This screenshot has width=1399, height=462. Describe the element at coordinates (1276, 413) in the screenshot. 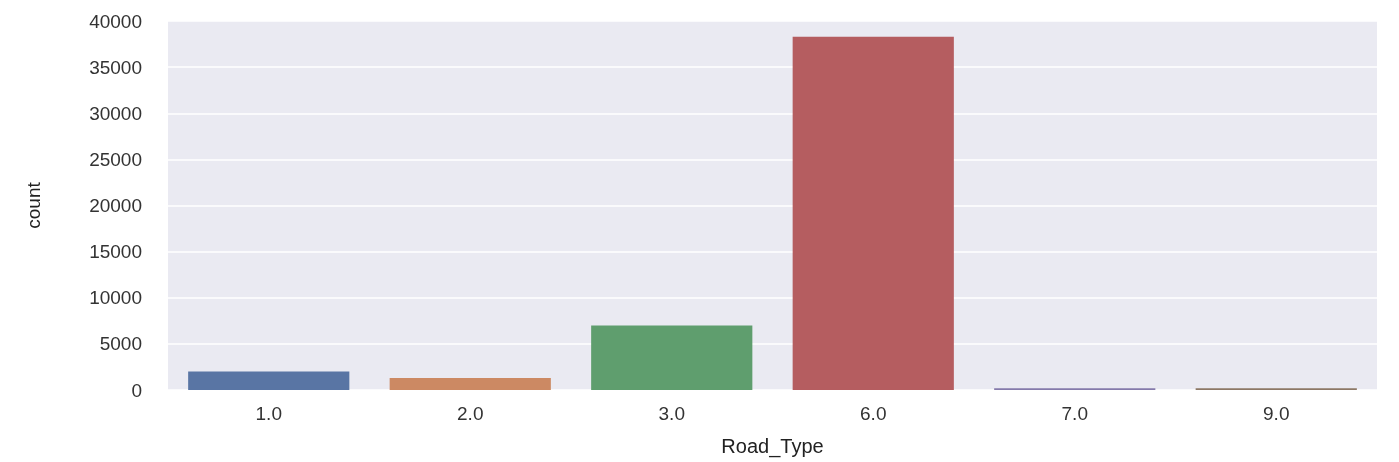

I see `x-tick-label: 9.0` at that location.